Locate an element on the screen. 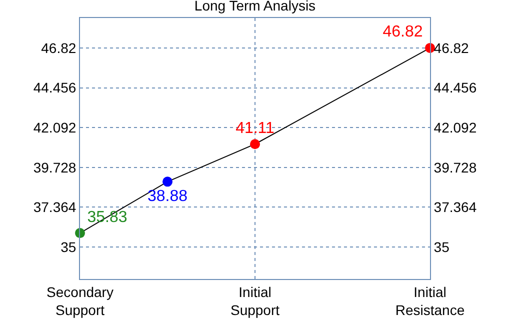  y-tick-label: 46.82 is located at coordinates (58, 48).